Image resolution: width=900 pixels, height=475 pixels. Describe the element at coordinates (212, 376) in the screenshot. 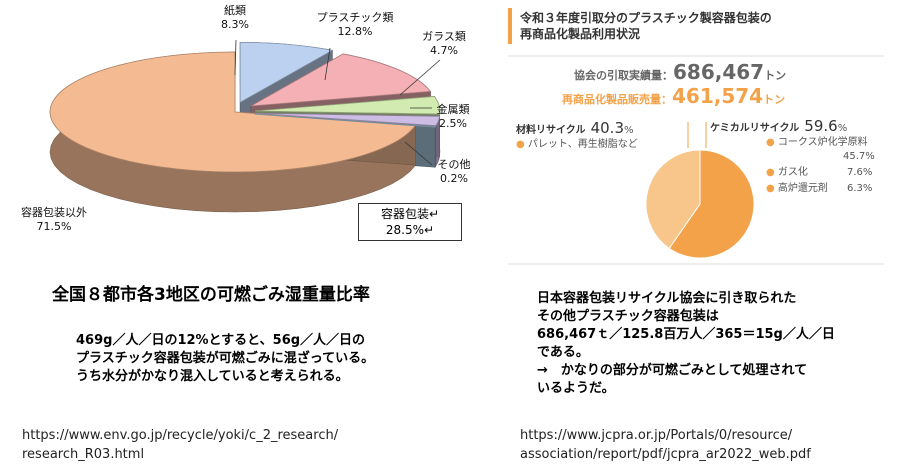

I see `left-text-line3: うち水分がかなり混入していると考えられる。` at that location.